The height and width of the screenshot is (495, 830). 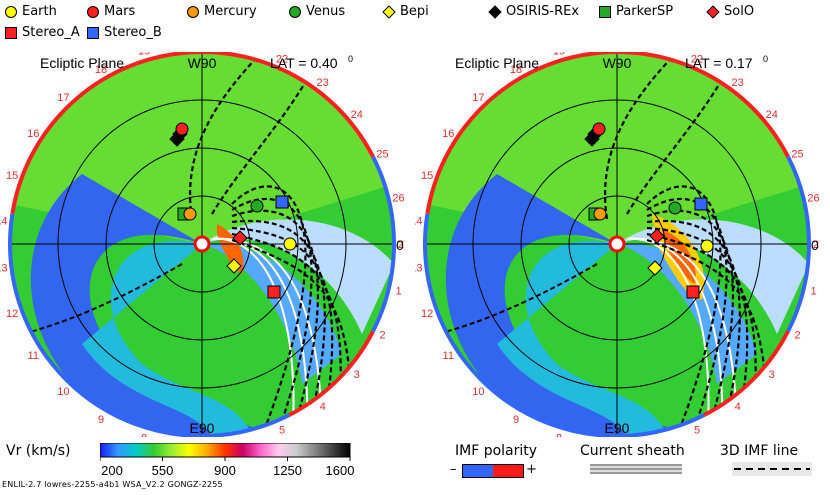 I want to click on legend-label: Mars, so click(x=120, y=11).